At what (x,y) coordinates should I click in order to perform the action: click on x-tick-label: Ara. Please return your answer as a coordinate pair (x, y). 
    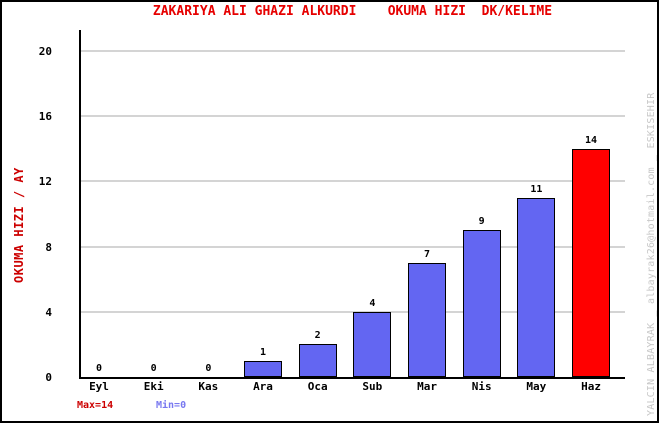
    Looking at the image, I should click on (263, 386).